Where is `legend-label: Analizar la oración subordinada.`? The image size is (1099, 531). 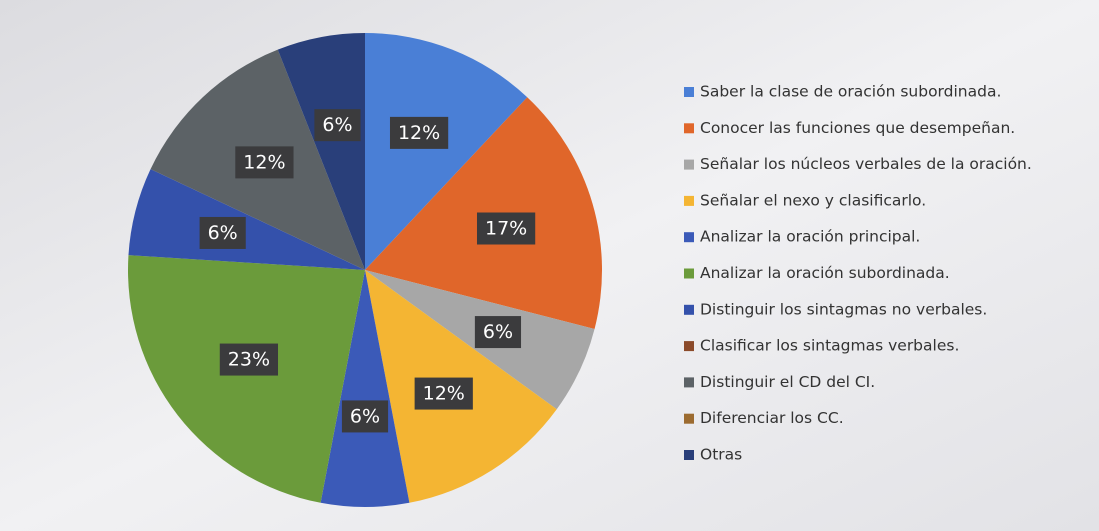
legend-label: Analizar la oración subordinada. is located at coordinates (825, 273).